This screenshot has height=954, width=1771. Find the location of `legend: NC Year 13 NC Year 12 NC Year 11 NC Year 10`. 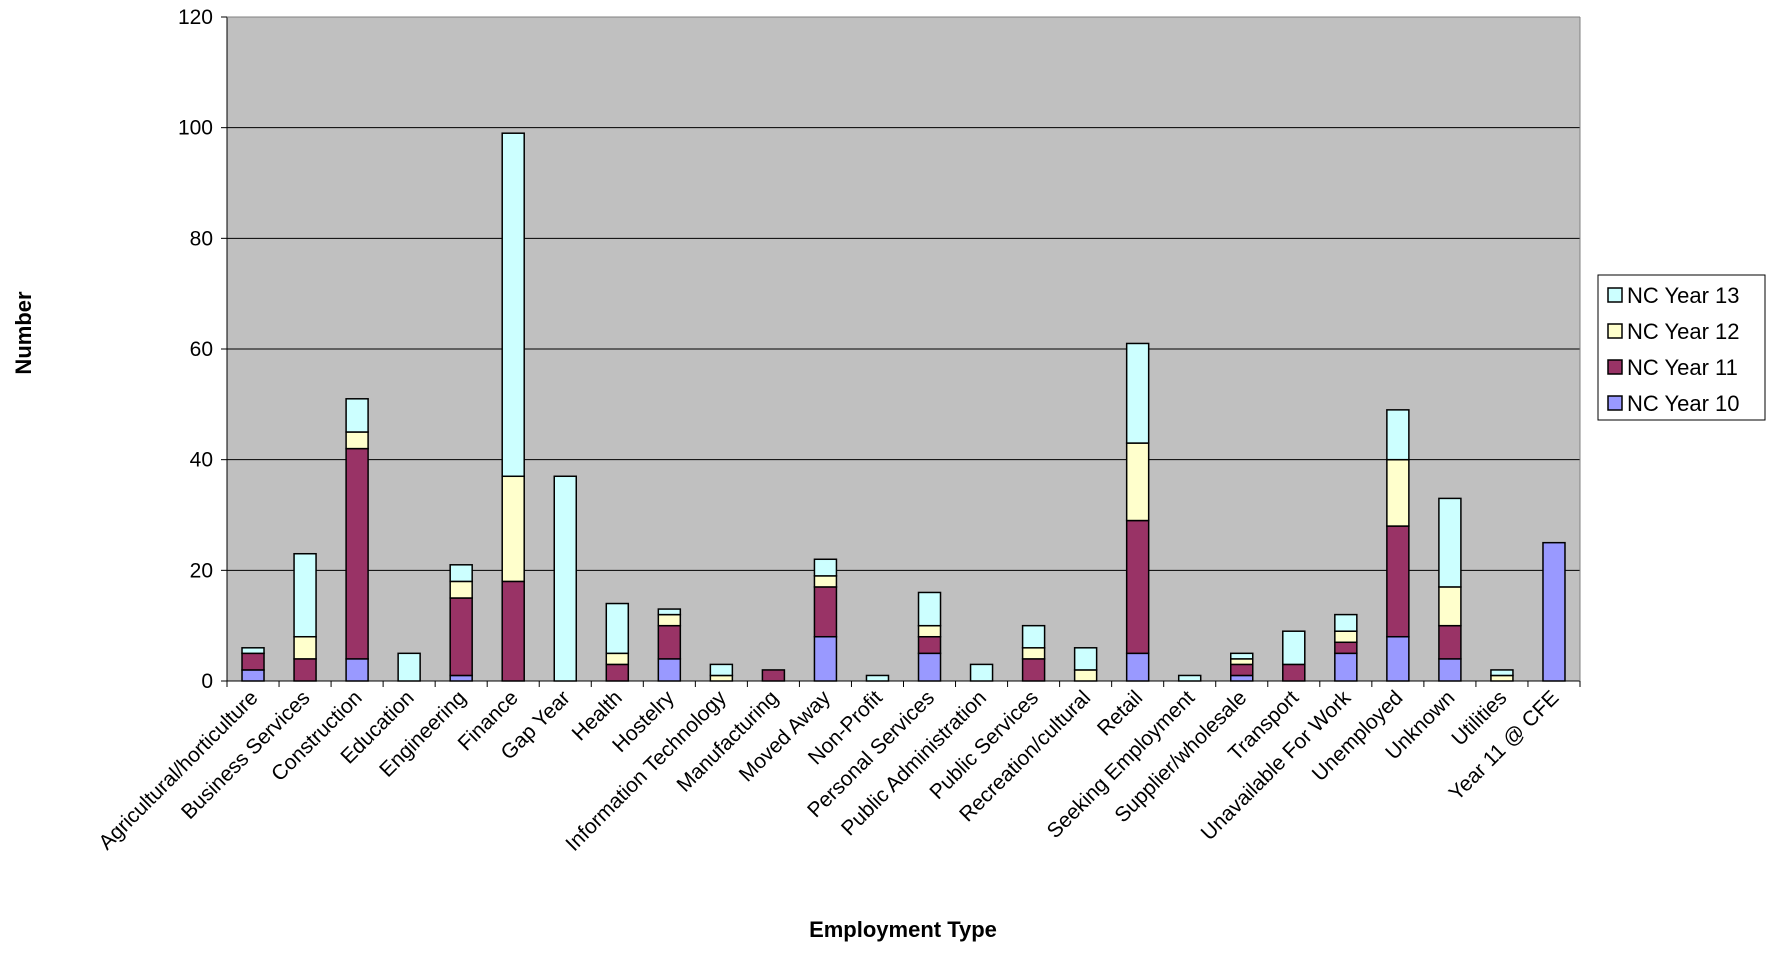

legend: NC Year 13 NC Year 12 NC Year 11 NC Year 10 is located at coordinates (1681, 347).